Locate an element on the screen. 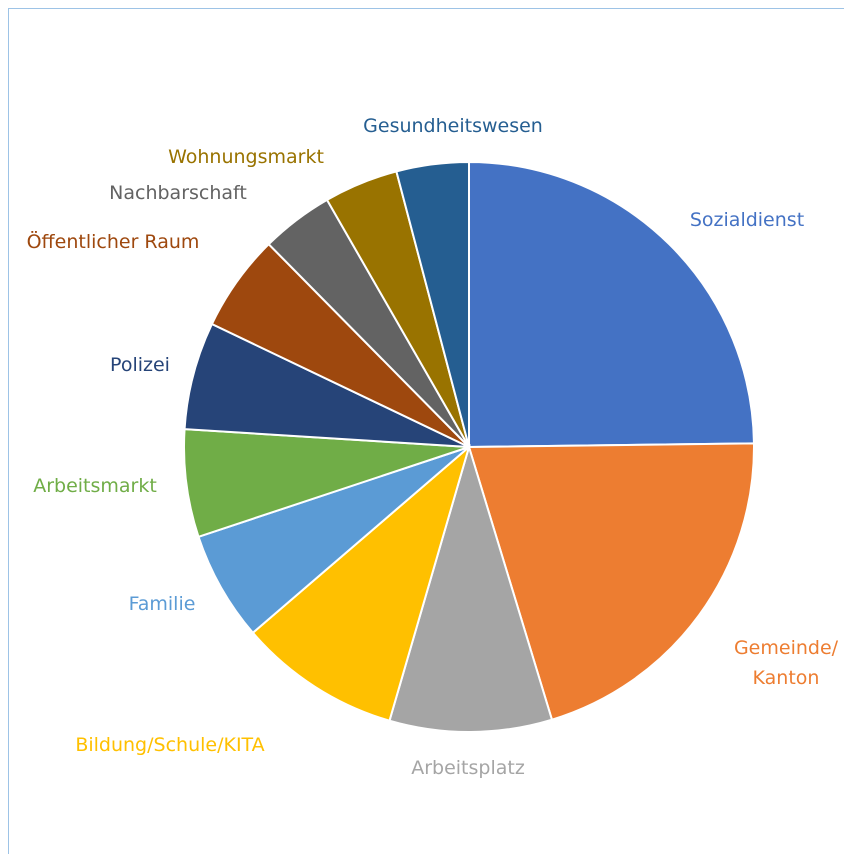 The image size is (844, 854). slice-label: Familie is located at coordinates (162, 604).